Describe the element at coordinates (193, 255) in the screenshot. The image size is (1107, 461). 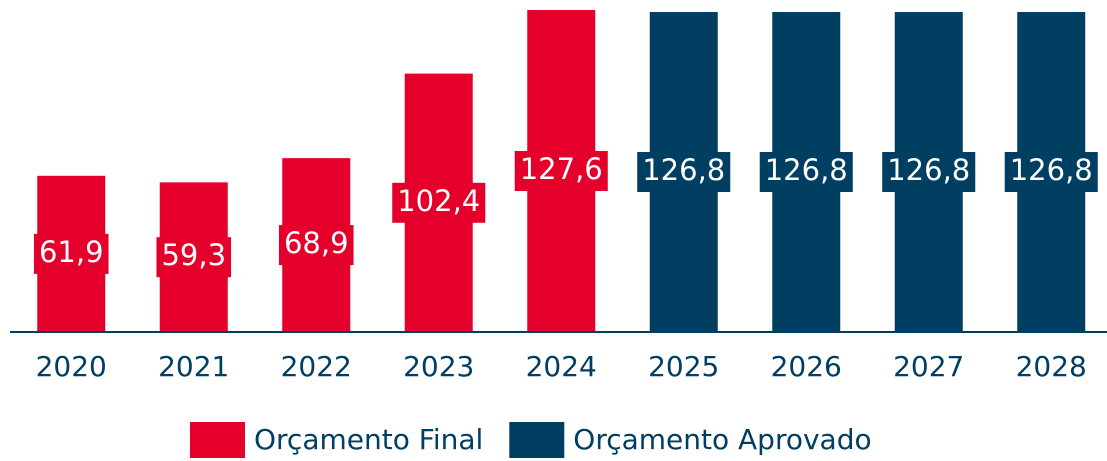
I see `value-label: 59,3` at that location.